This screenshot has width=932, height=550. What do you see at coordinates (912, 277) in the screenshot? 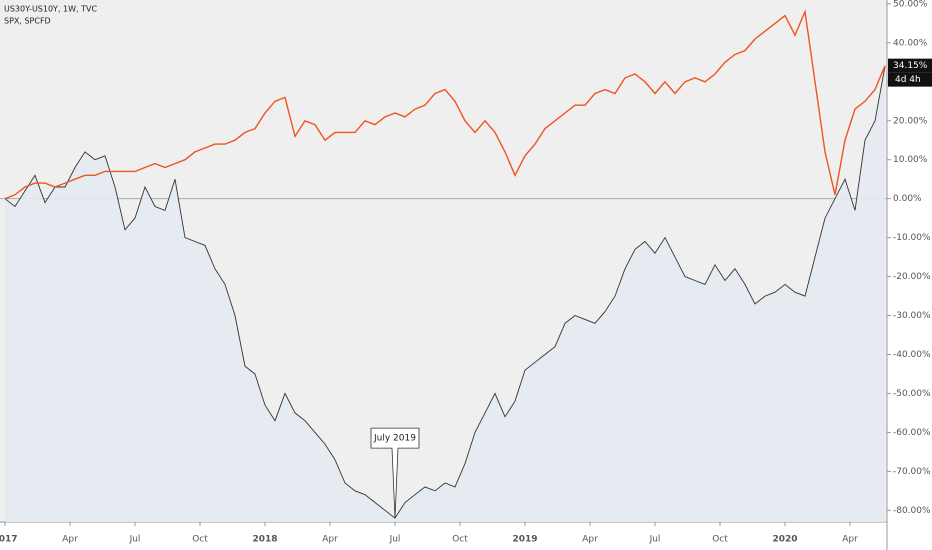
I see `y-tick-label: -20.00%` at bounding box center [912, 277].